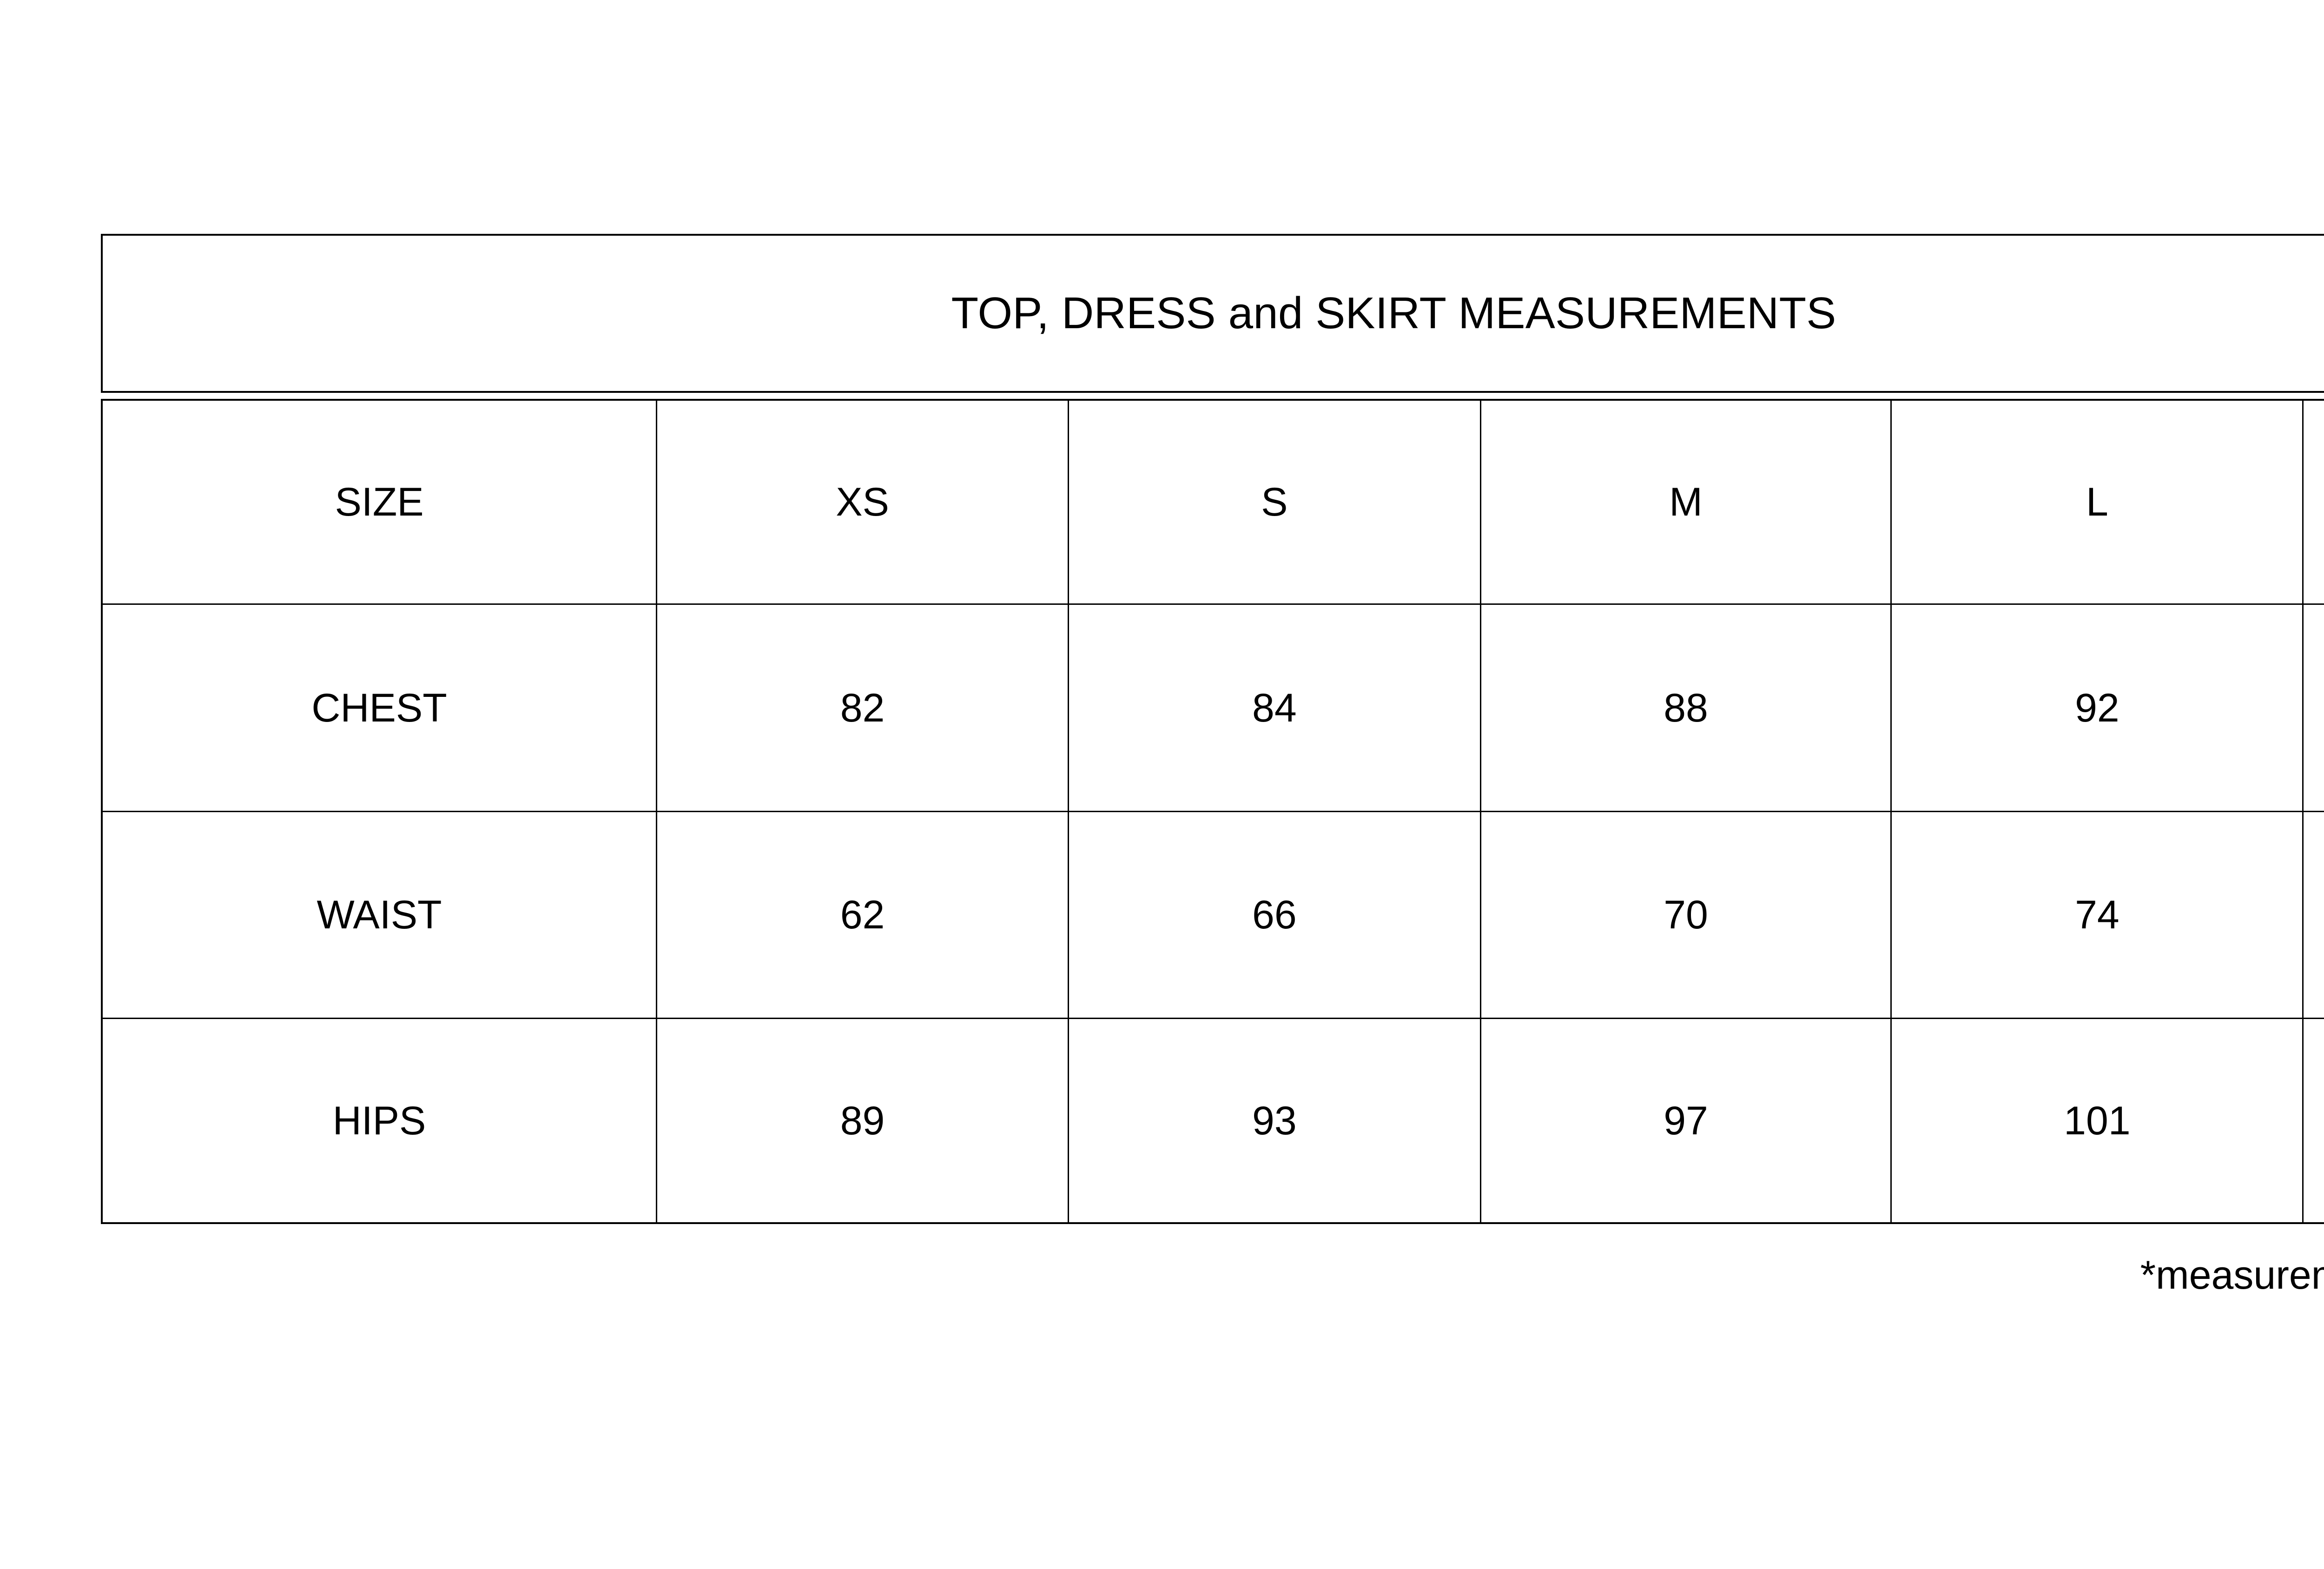 This screenshot has width=2324, height=1569. I want to click on cell-hips-xl: 105, so click(2313, 1120).